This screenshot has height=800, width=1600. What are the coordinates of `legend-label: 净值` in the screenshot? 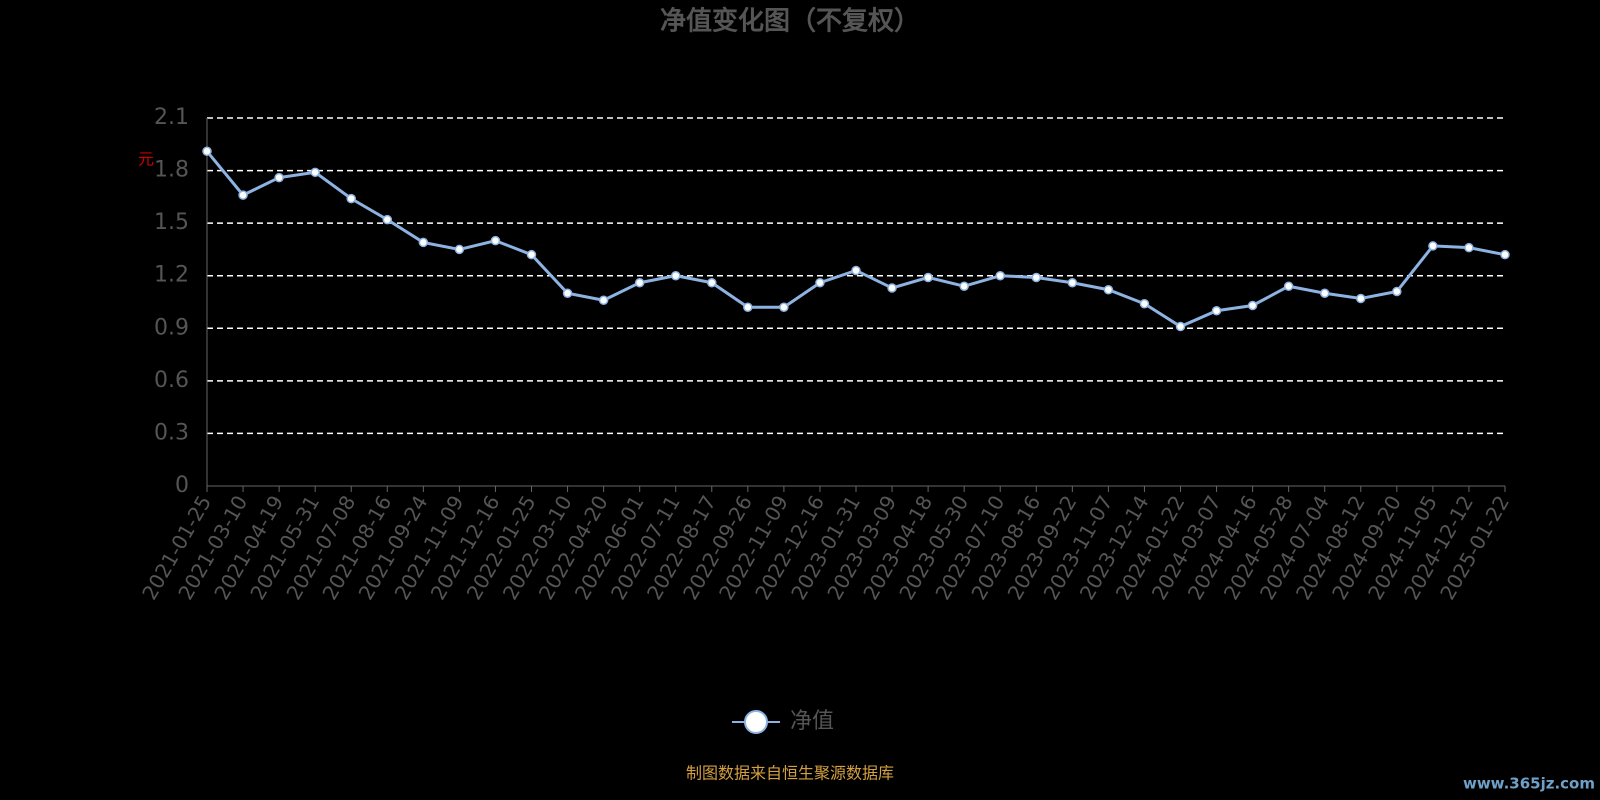 It's located at (812, 721).